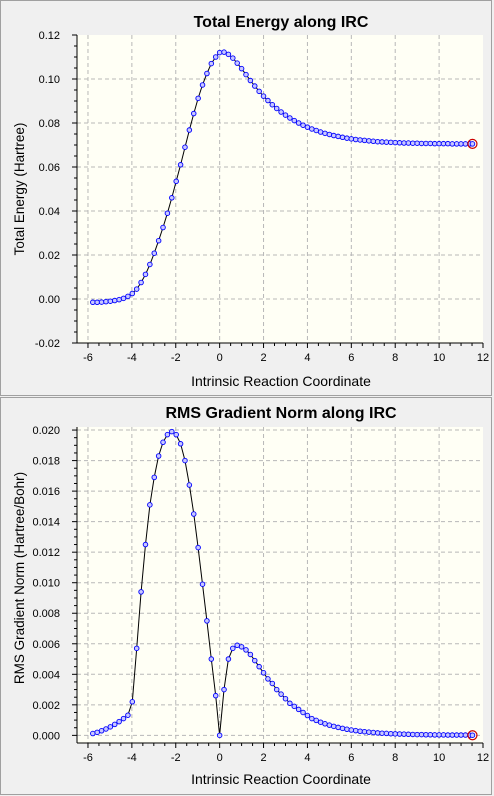 The width and height of the screenshot is (494, 796). What do you see at coordinates (472, 143) in the screenshot?
I see `energy-current-point-marker` at bounding box center [472, 143].